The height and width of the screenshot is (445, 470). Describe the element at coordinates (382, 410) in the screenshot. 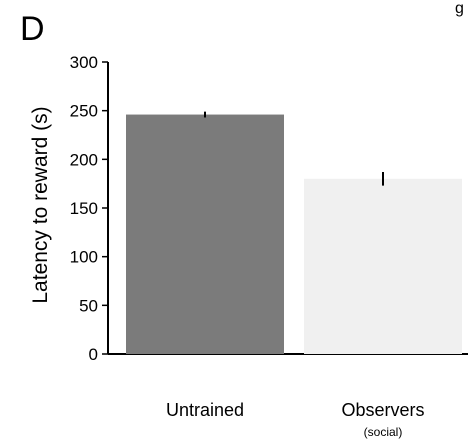

I see `x-label-observers: Observers` at that location.